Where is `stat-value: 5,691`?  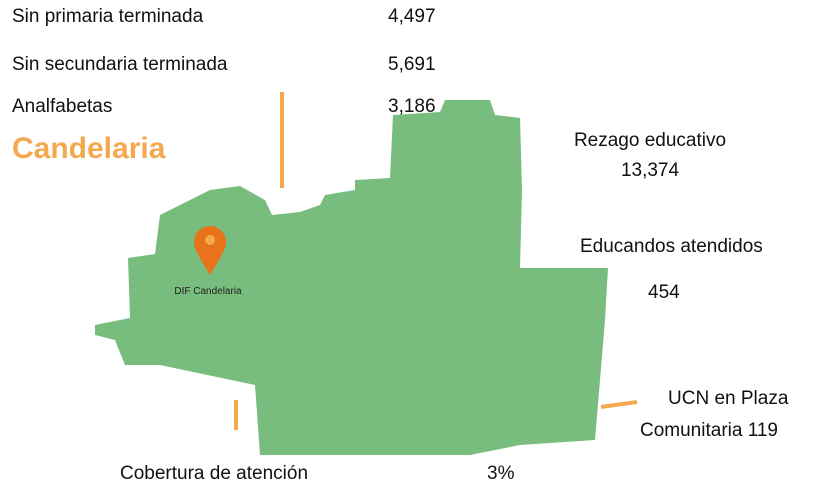
stat-value: 5,691 is located at coordinates (412, 64).